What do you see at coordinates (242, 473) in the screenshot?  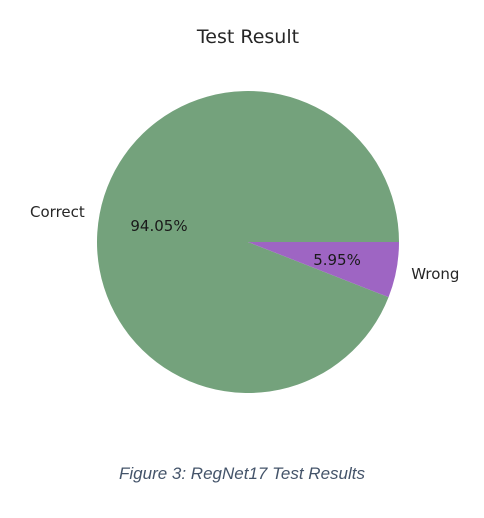 I see `figure-caption: Figure 3: RegNet17 Test Results` at bounding box center [242, 473].